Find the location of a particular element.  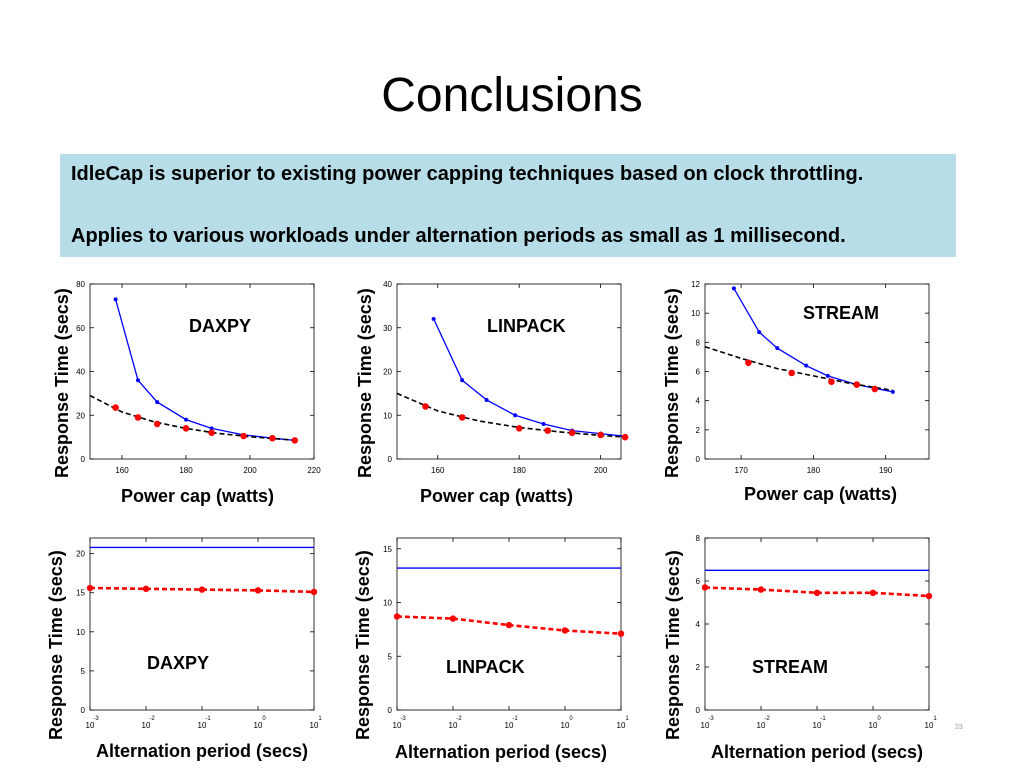

y-tick-label: 40 is located at coordinates (80, 372).